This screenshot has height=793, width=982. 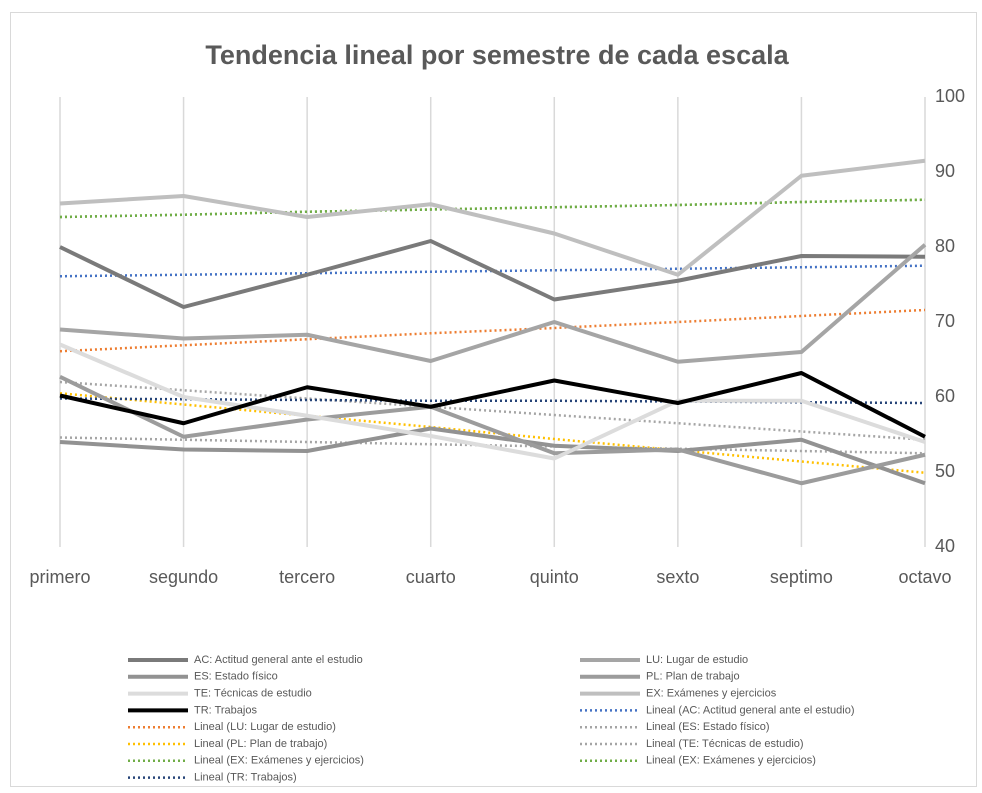 I want to click on legend-label: AC: Actitud general ante el estudio, so click(x=278, y=660).